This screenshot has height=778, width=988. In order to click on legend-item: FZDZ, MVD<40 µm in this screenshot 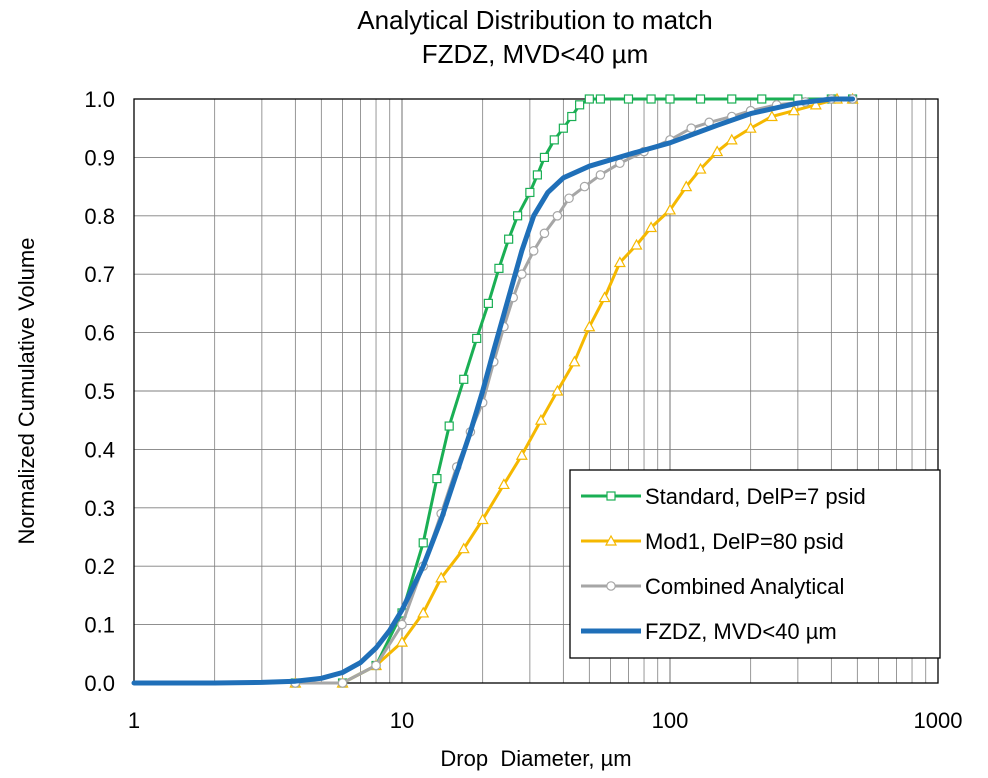, I will do `click(709, 631)`.